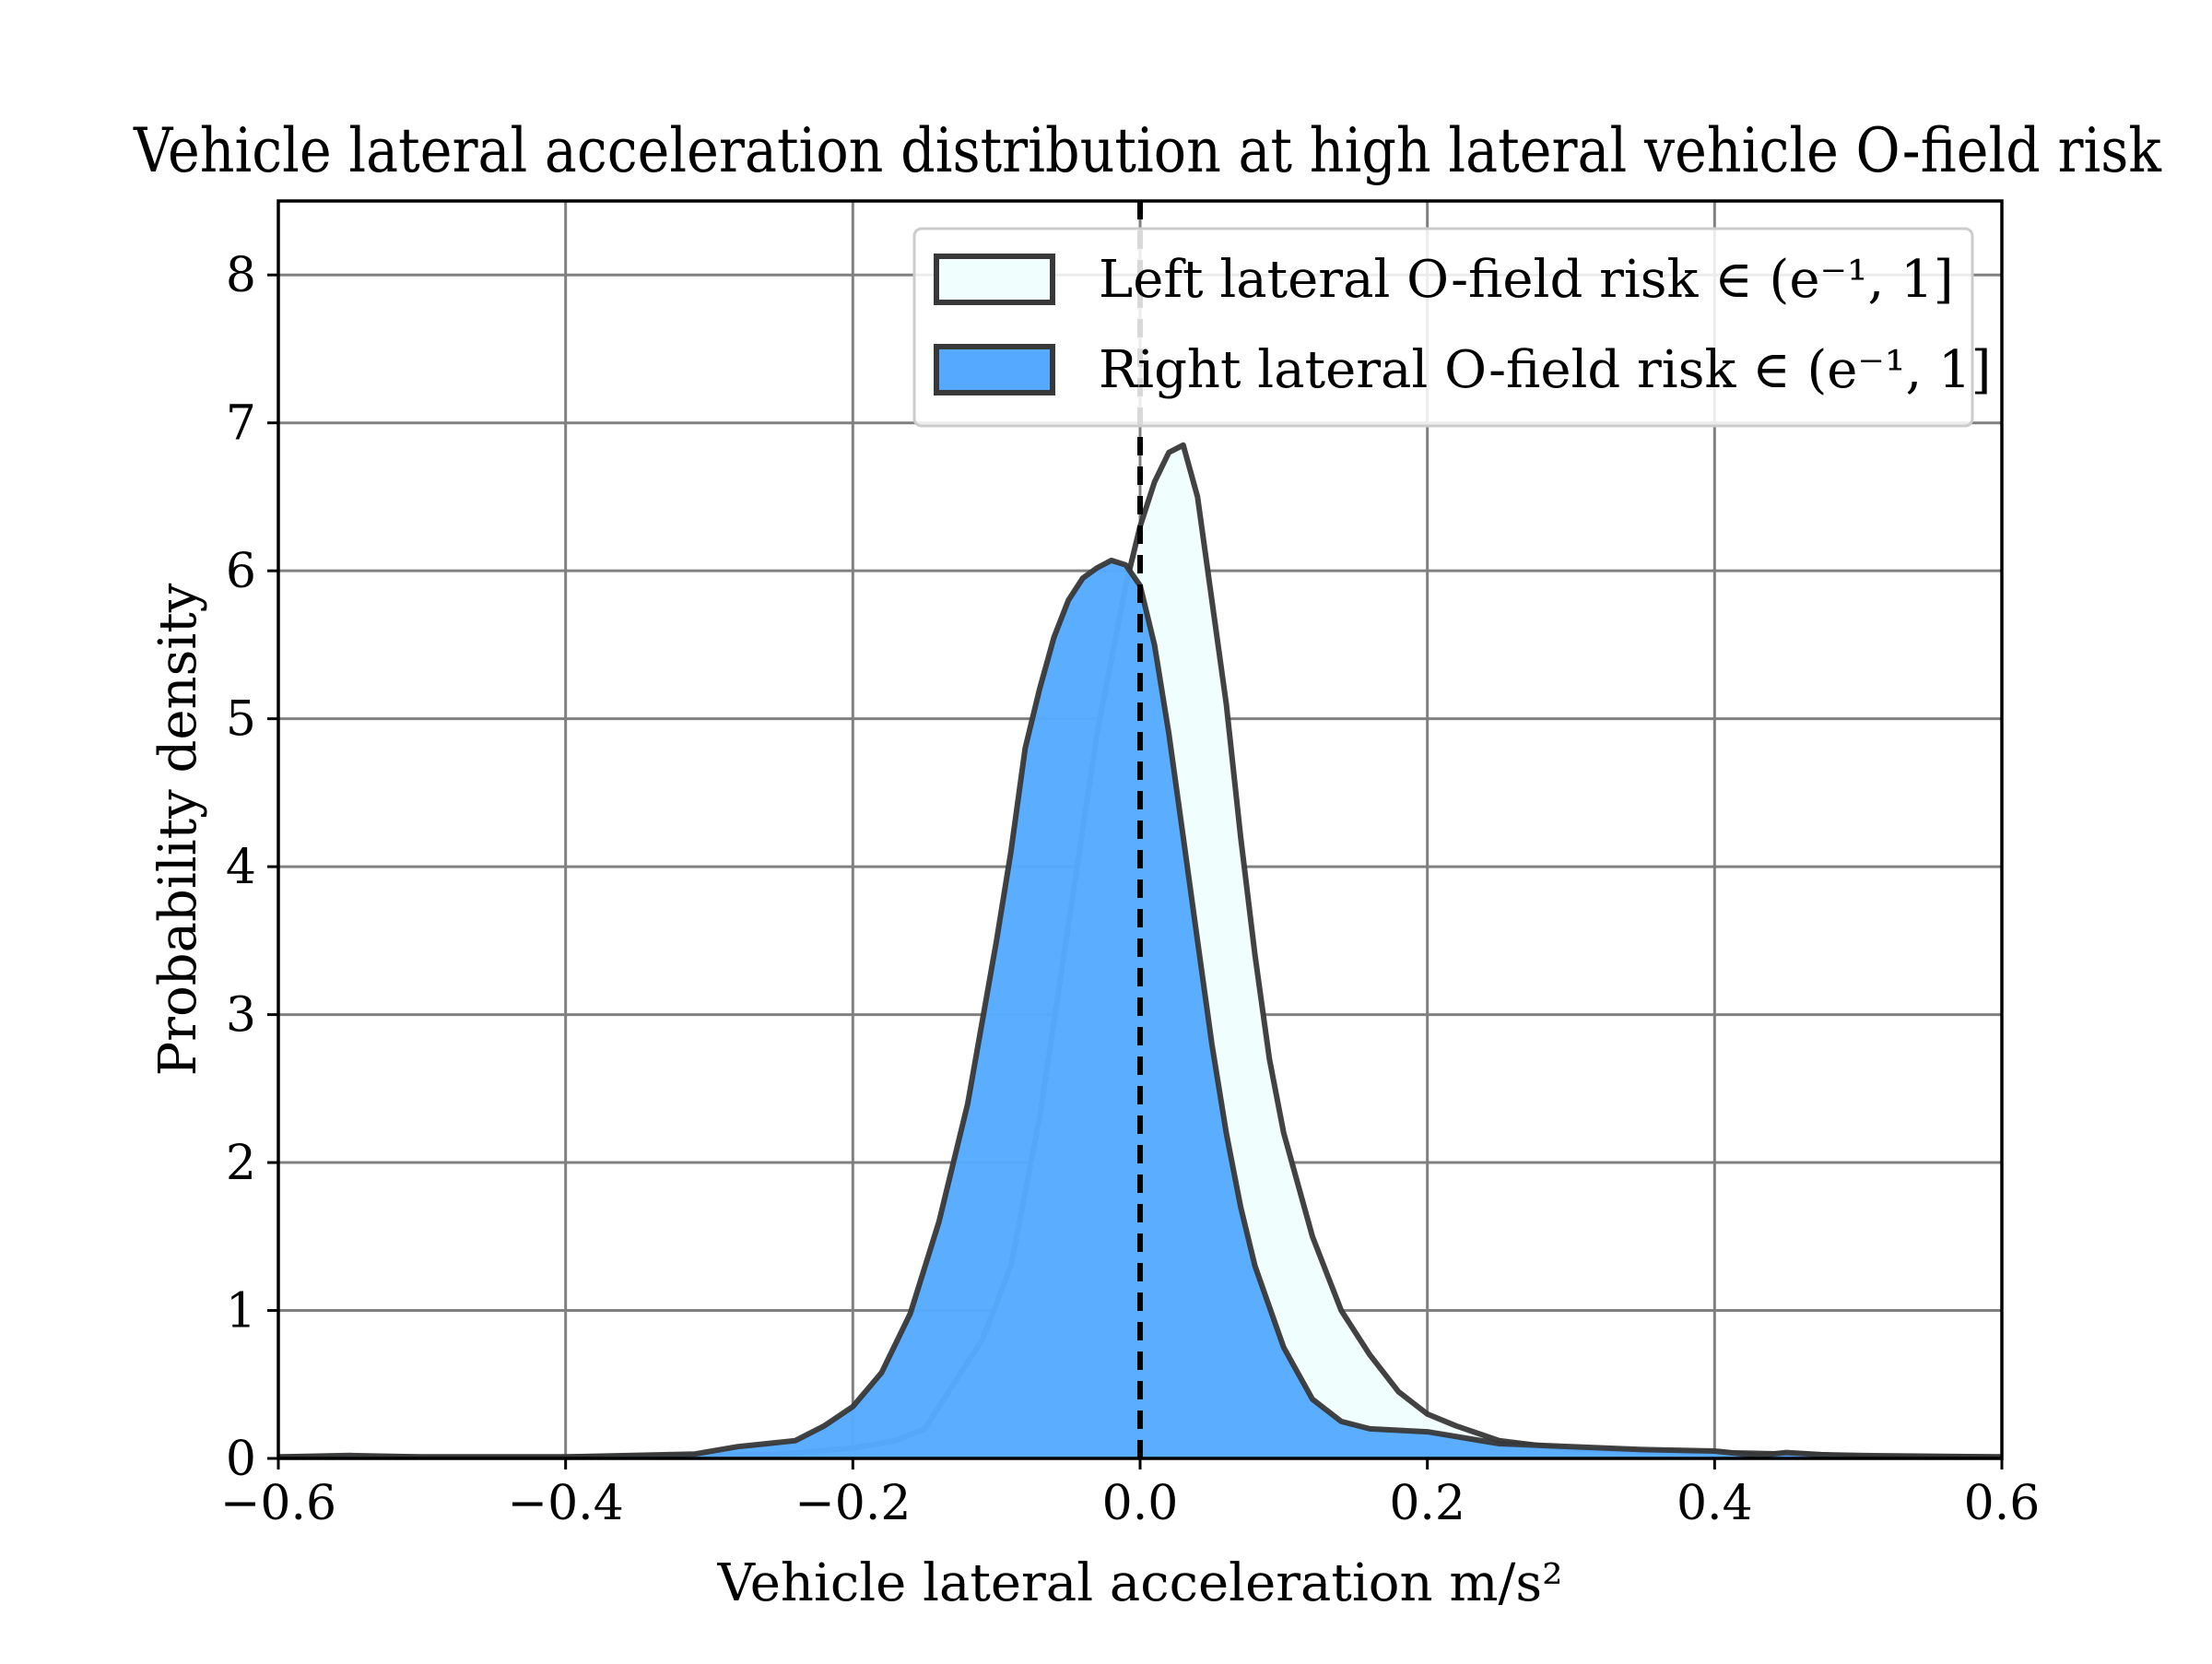  I want to click on legend-label-left-risk: Left lateral O-field risk ∈ (e⁻¹, 1], so click(1526, 280).